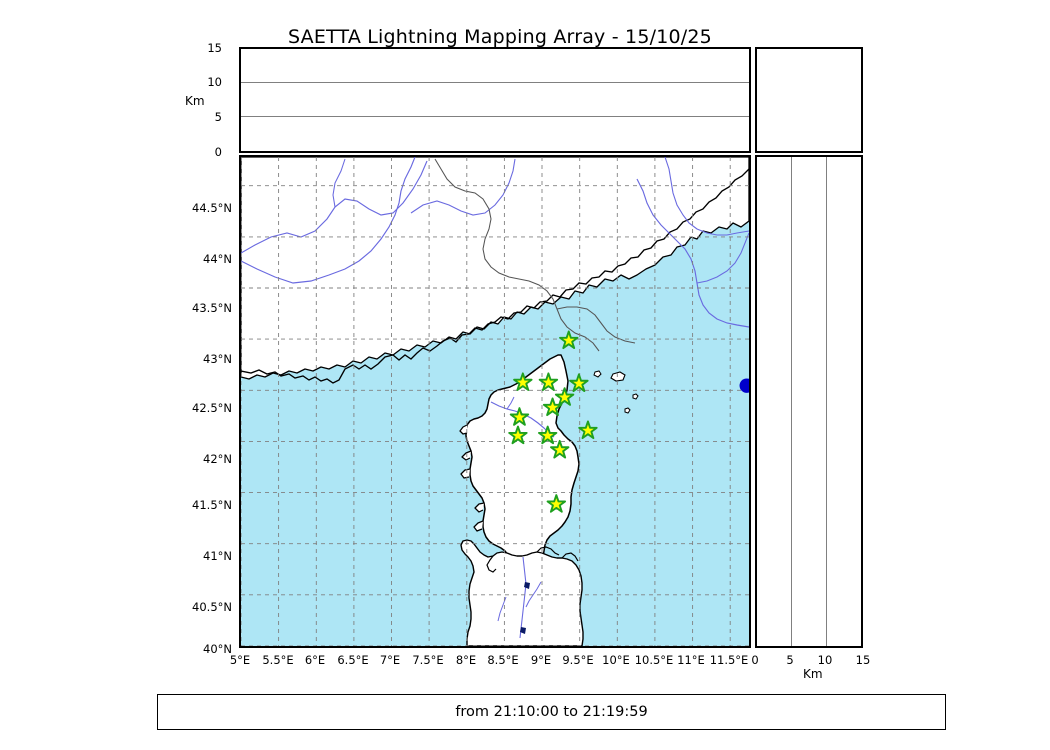 Image resolution: width=1050 pixels, height=750 pixels. What do you see at coordinates (729, 660) in the screenshot?
I see `lon-tick-11_5: 11.5°E` at bounding box center [729, 660].